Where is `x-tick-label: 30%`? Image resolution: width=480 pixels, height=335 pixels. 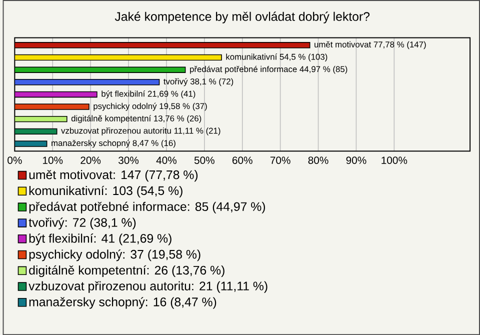
x-tick-label: 30% is located at coordinates (128, 160).